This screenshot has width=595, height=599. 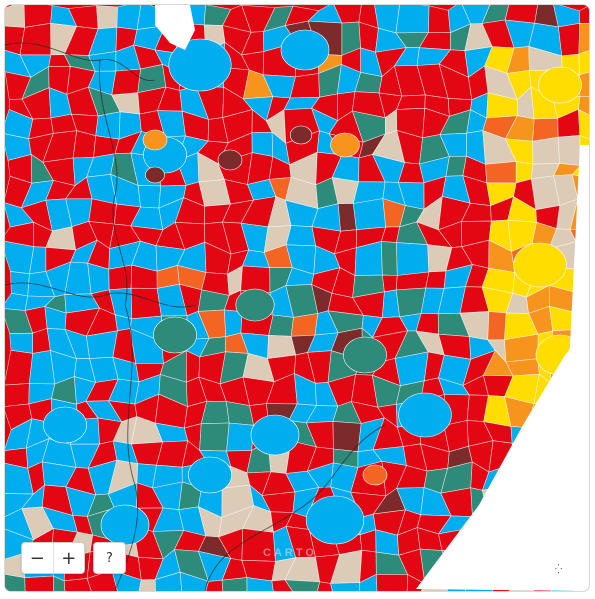 What do you see at coordinates (37, 558) in the screenshot?
I see `zoom-out-button: −` at bounding box center [37, 558].